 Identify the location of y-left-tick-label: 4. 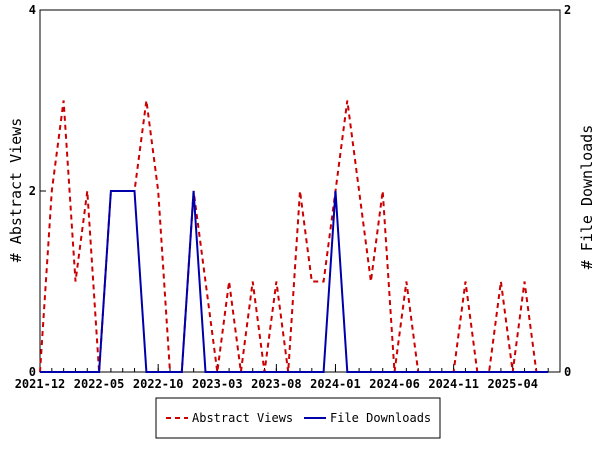
(32, 10).